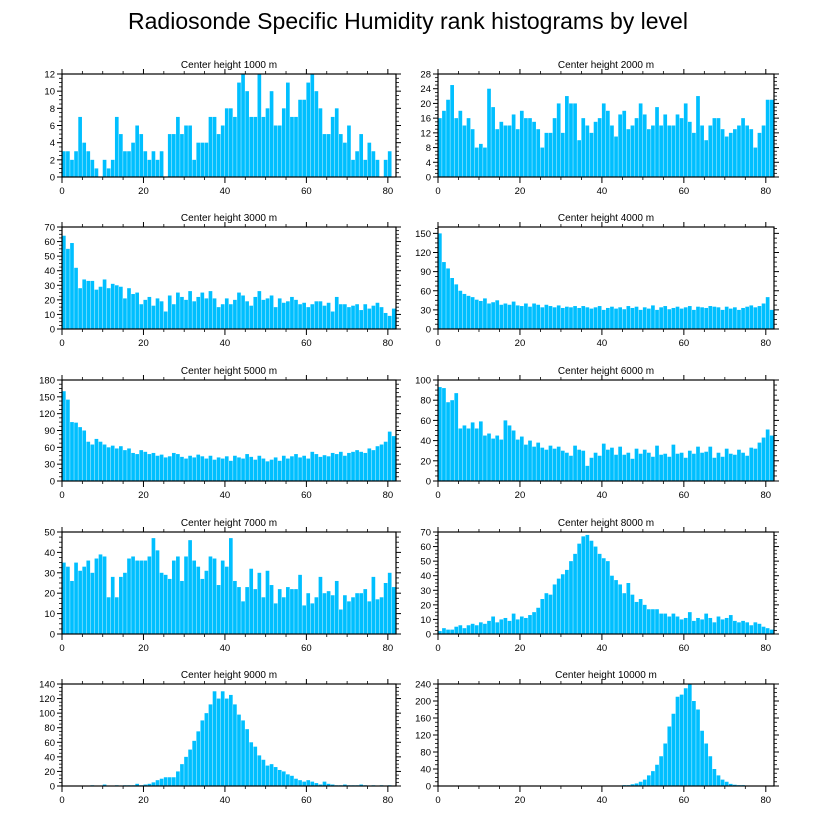 This screenshot has height=824, width=816. Describe the element at coordinates (425, 591) in the screenshot. I see `y-tick-label: 30` at that location.